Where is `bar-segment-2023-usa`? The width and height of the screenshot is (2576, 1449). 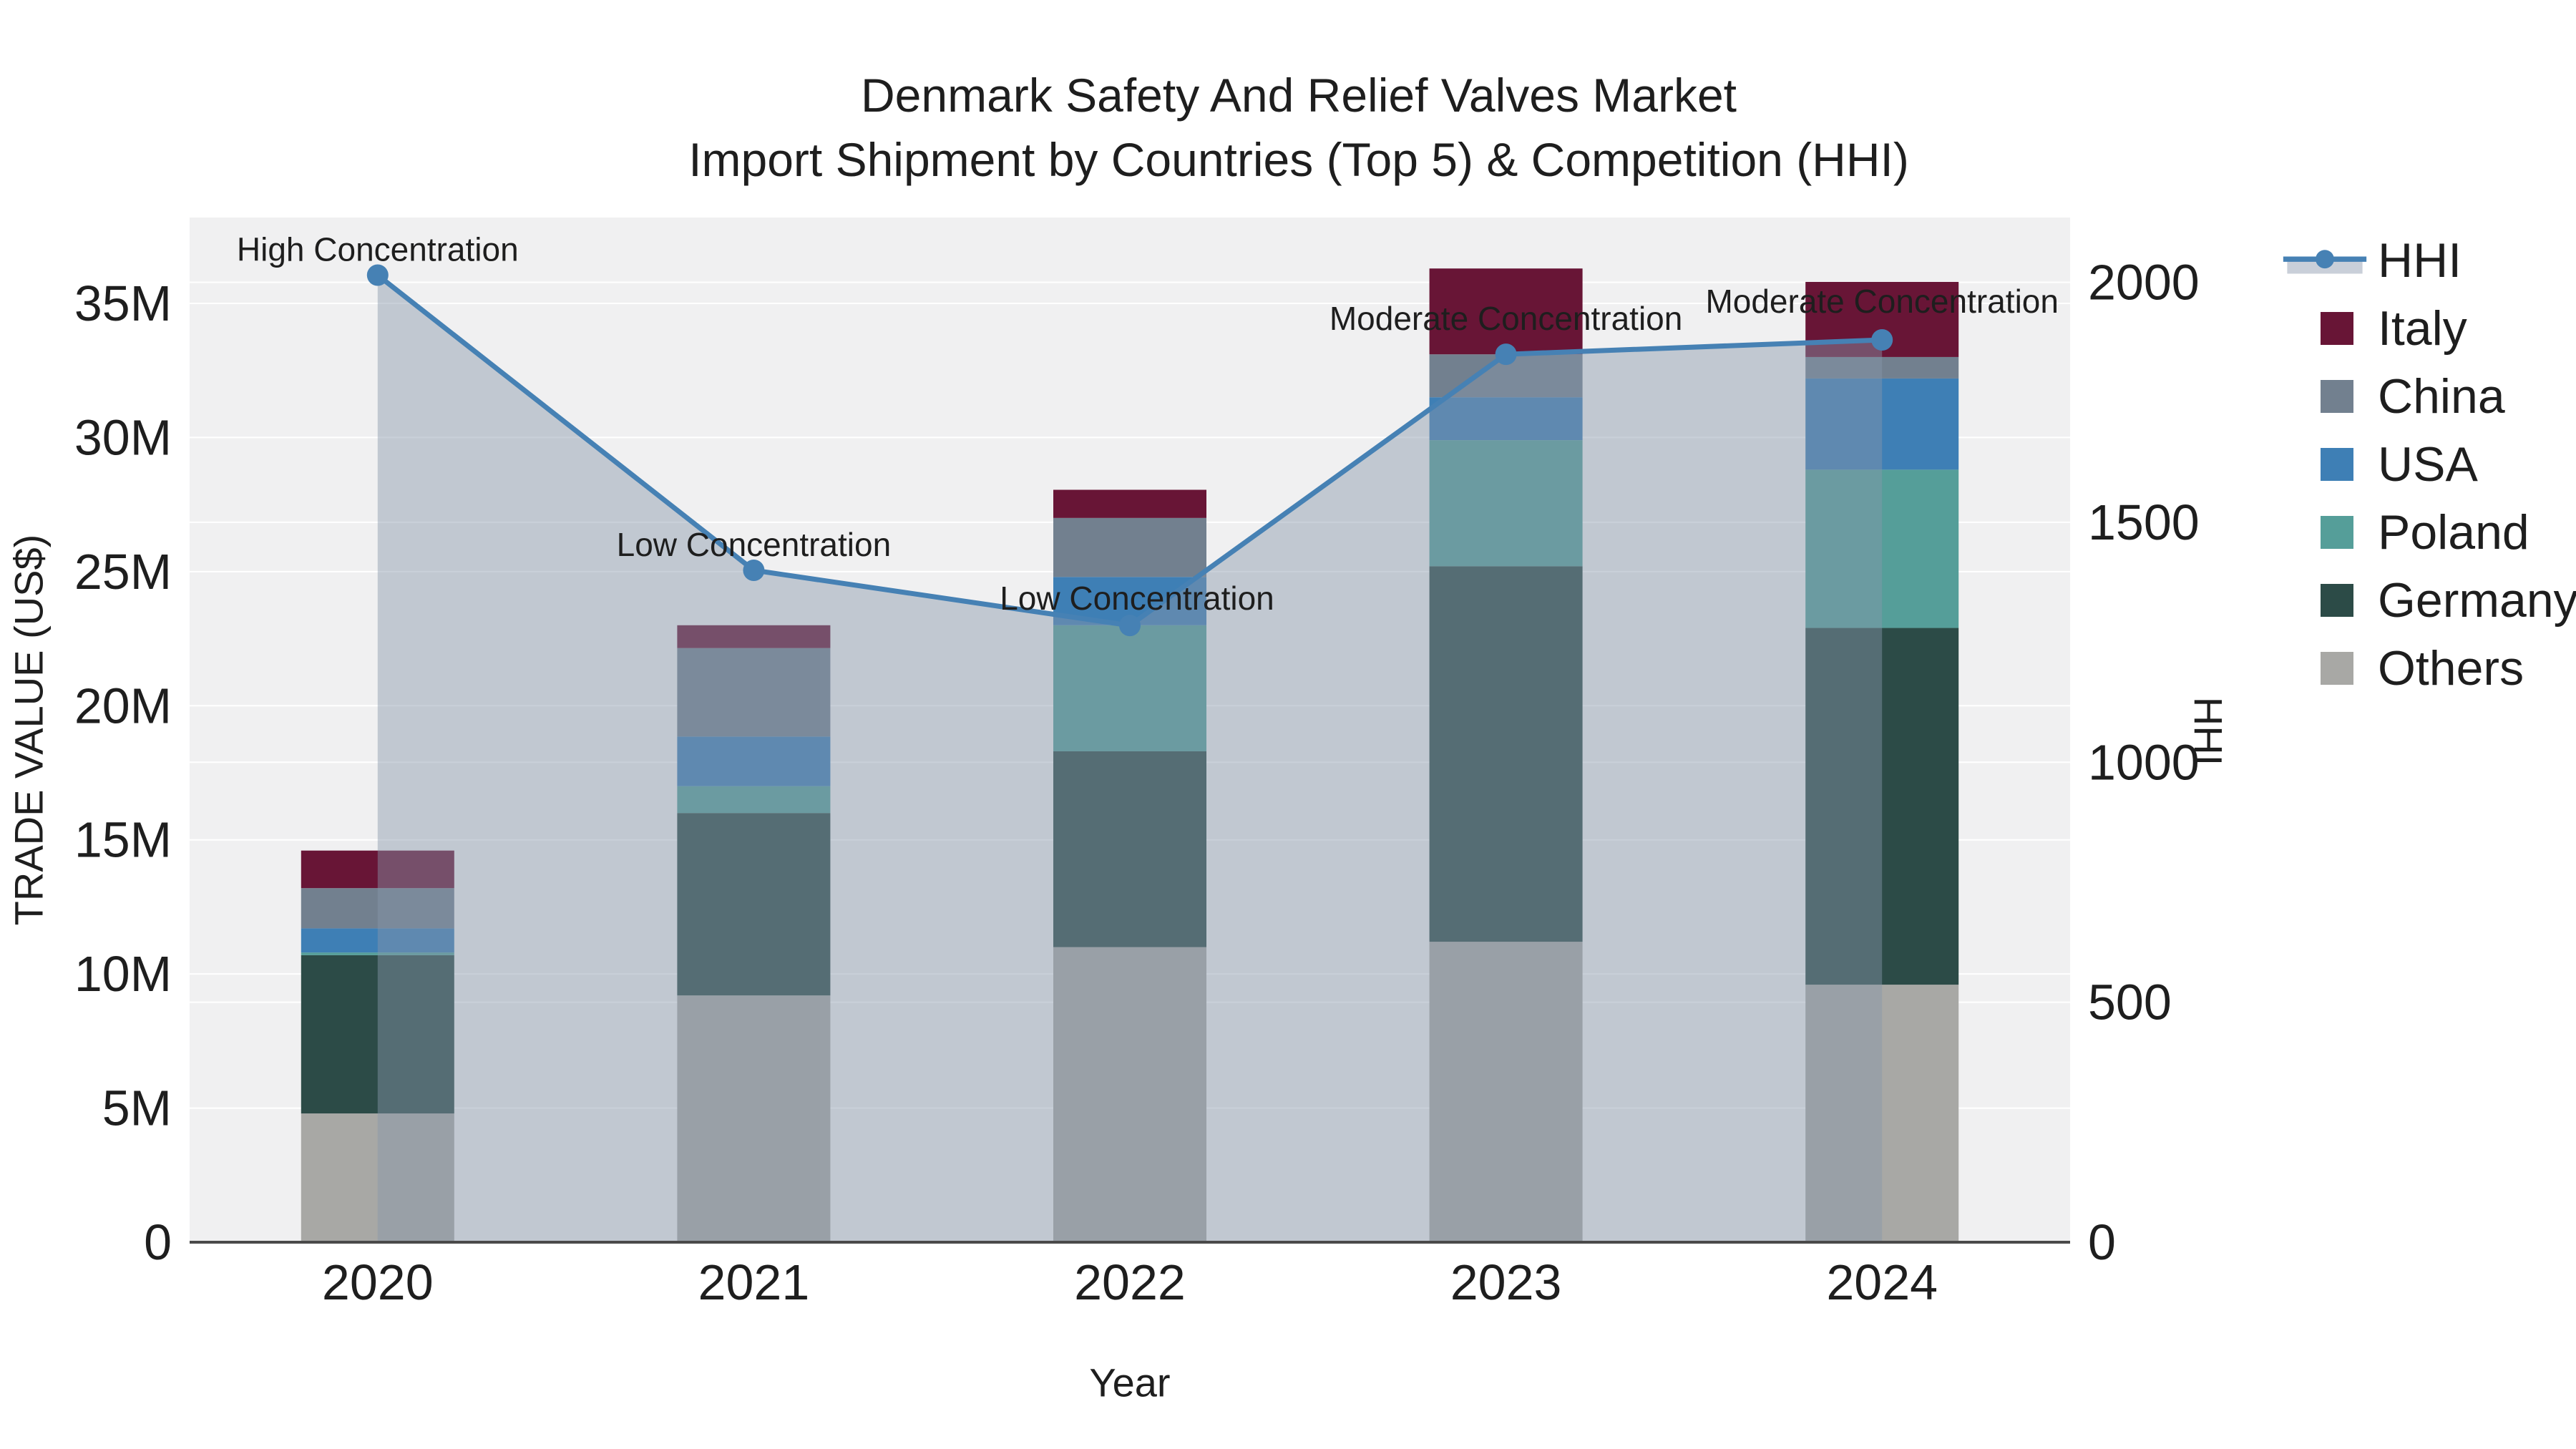
bar-segment-2023-usa is located at coordinates (1506, 419).